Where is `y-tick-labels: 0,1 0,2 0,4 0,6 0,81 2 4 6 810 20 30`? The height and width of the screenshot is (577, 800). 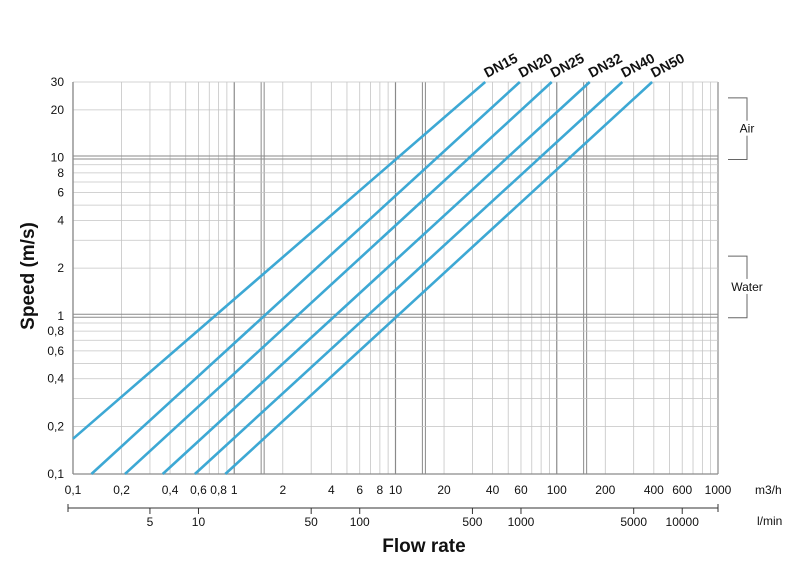
y-tick-labels: 0,1 0,2 0,4 0,6 0,81 2 4 6 810 20 30 is located at coordinates (55, 278).